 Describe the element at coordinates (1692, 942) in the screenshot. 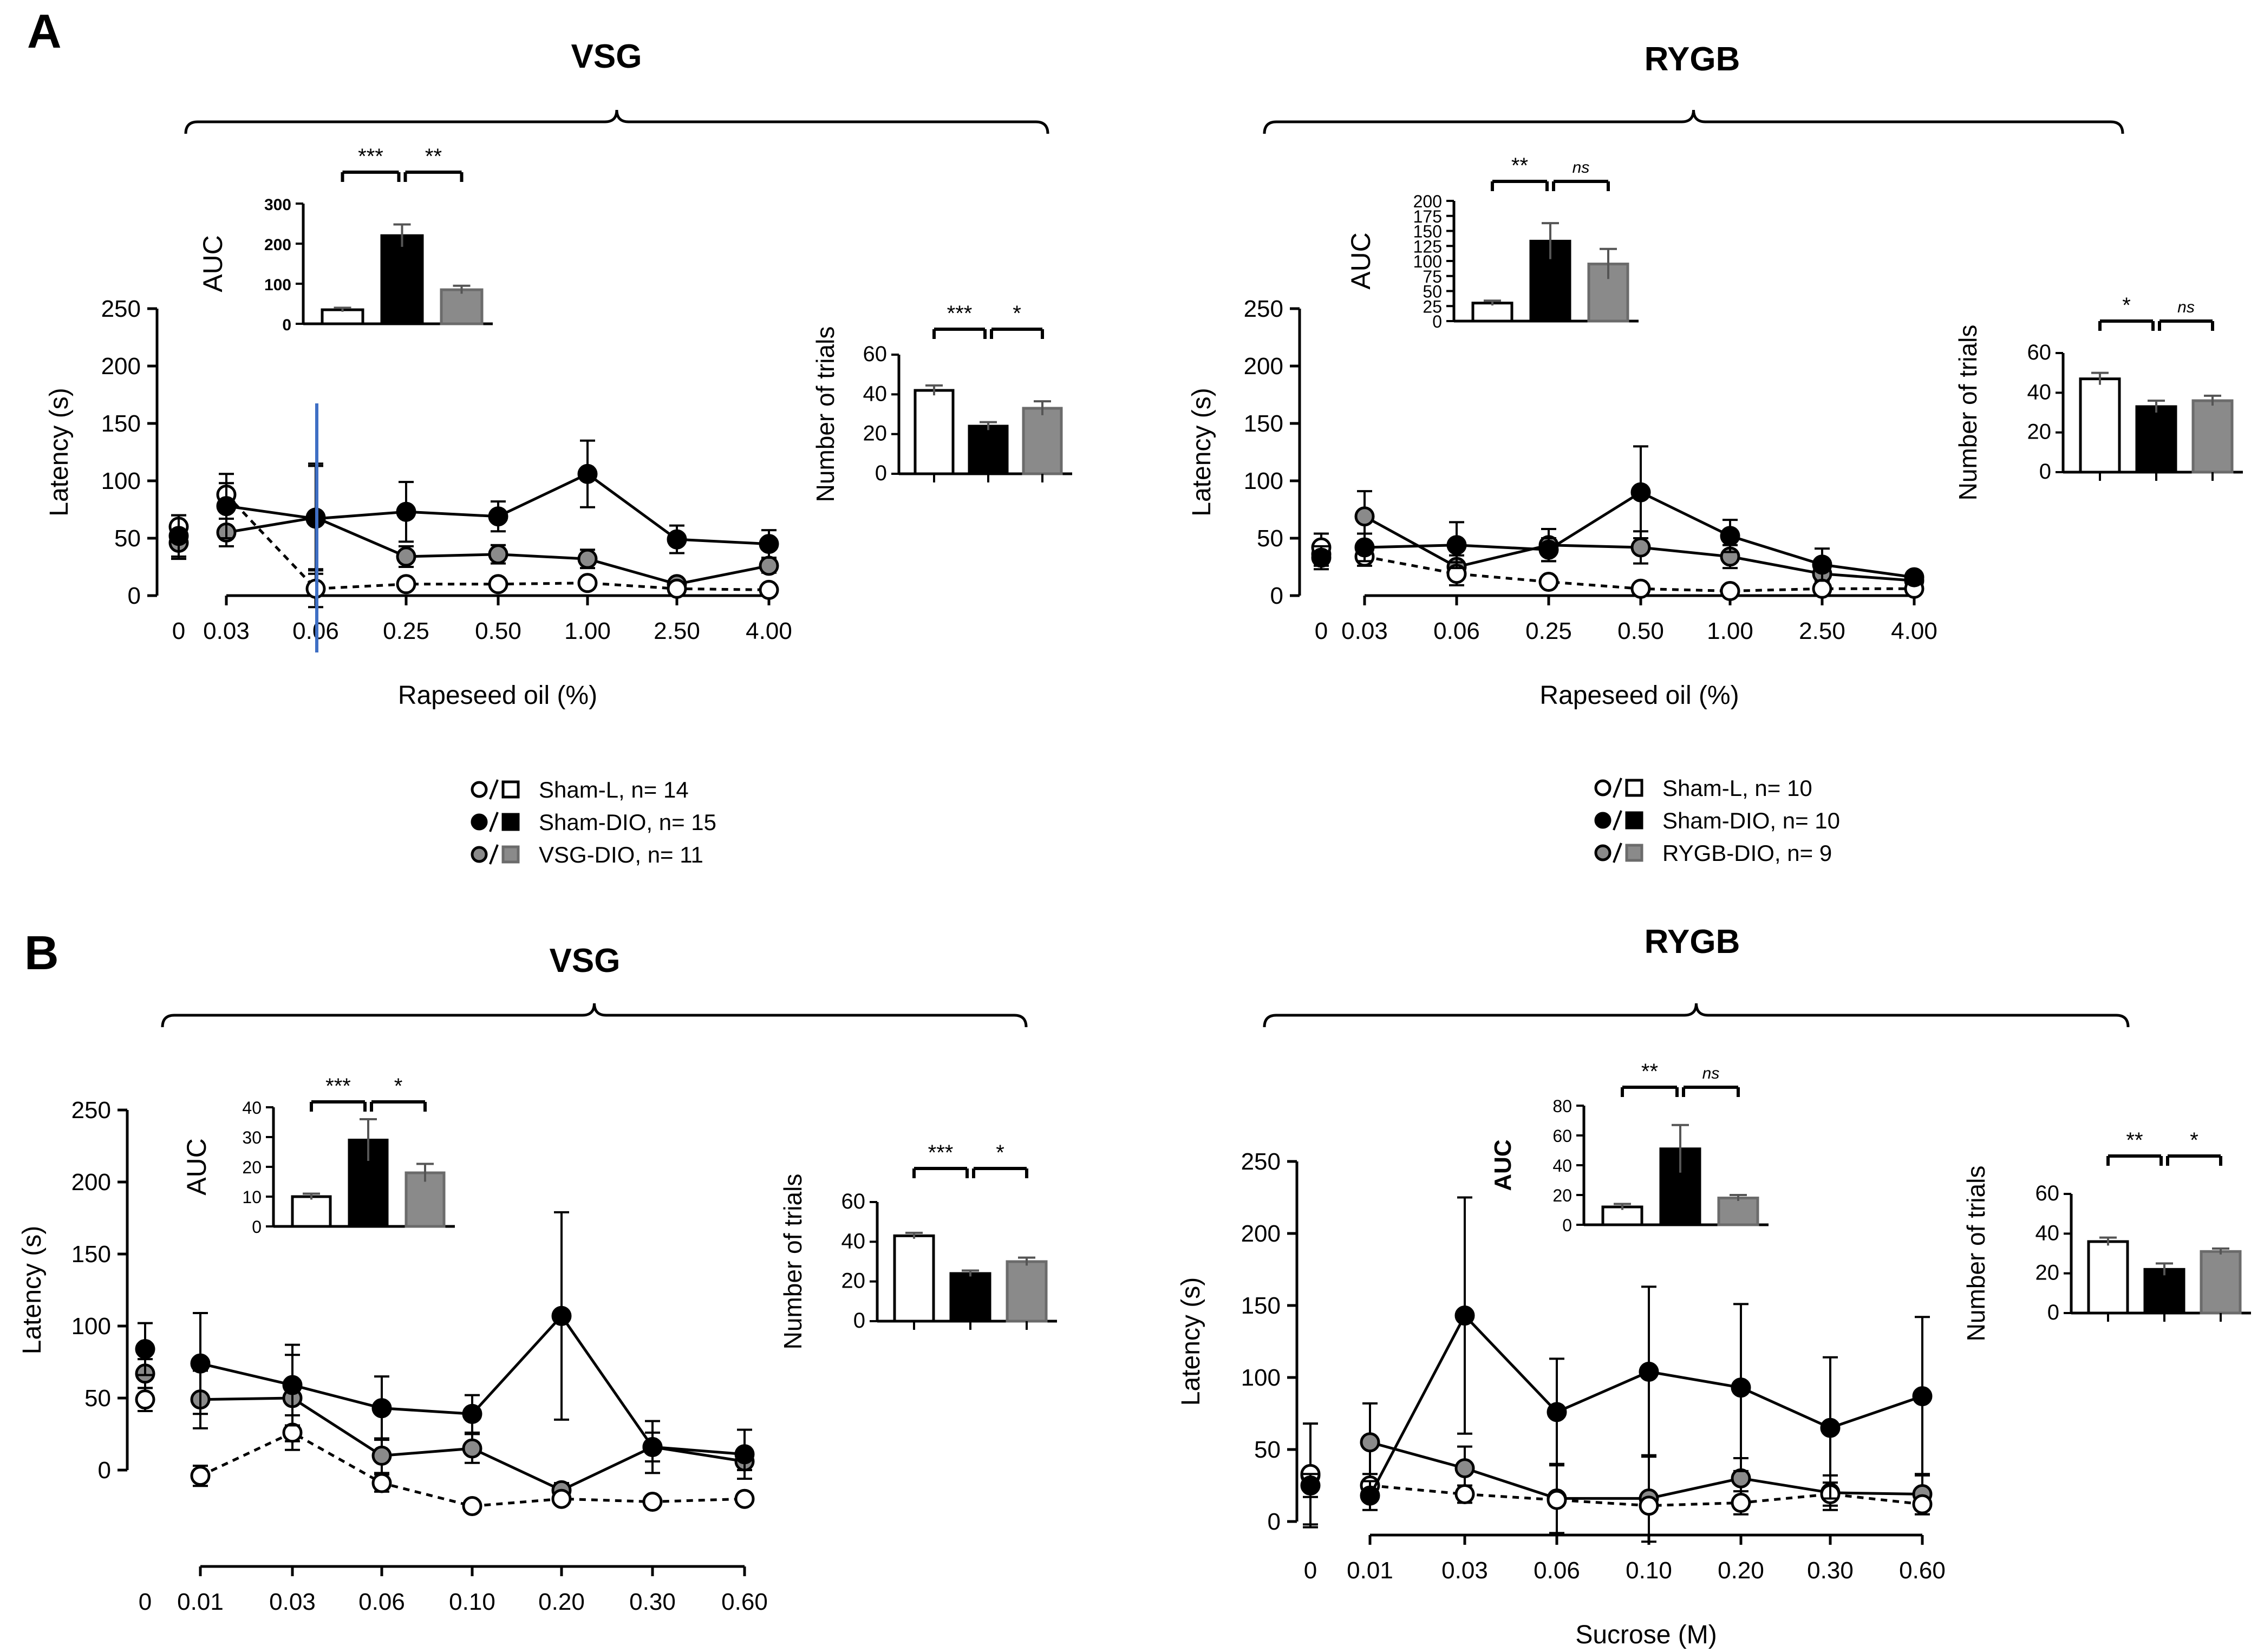

I see `group-title: RYGB` at that location.